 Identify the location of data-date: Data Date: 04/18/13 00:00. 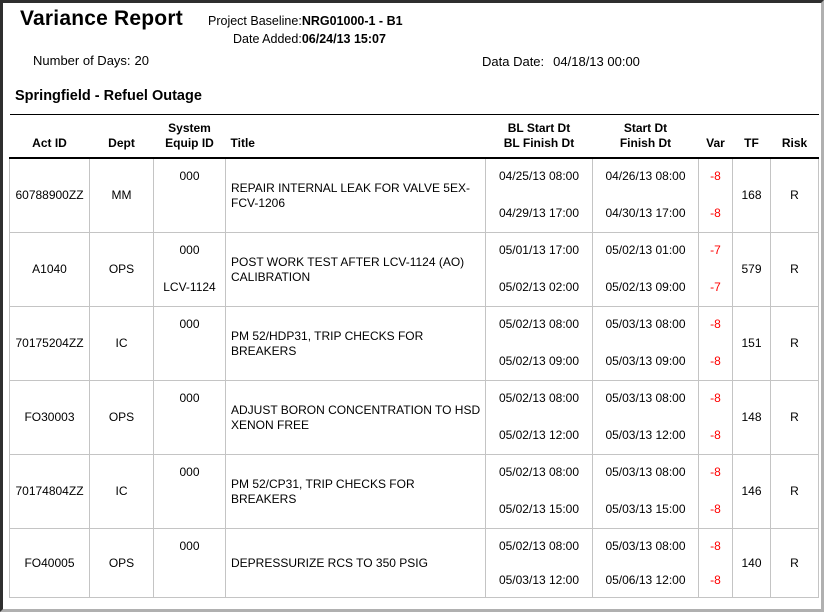
(561, 61).